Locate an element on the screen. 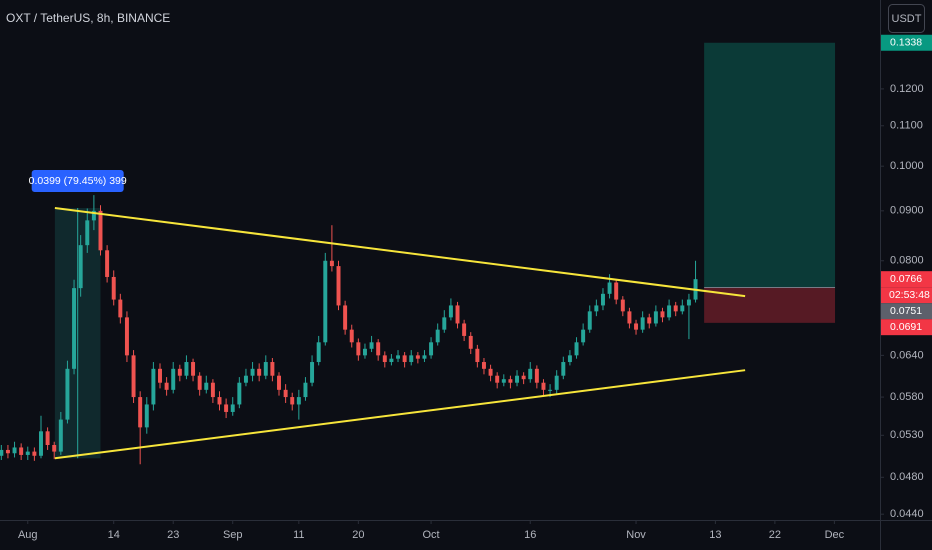 Image resolution: width=932 pixels, height=550 pixels. chart-title: OXT / TetherUS, 8h, BINANCE is located at coordinates (88, 18).